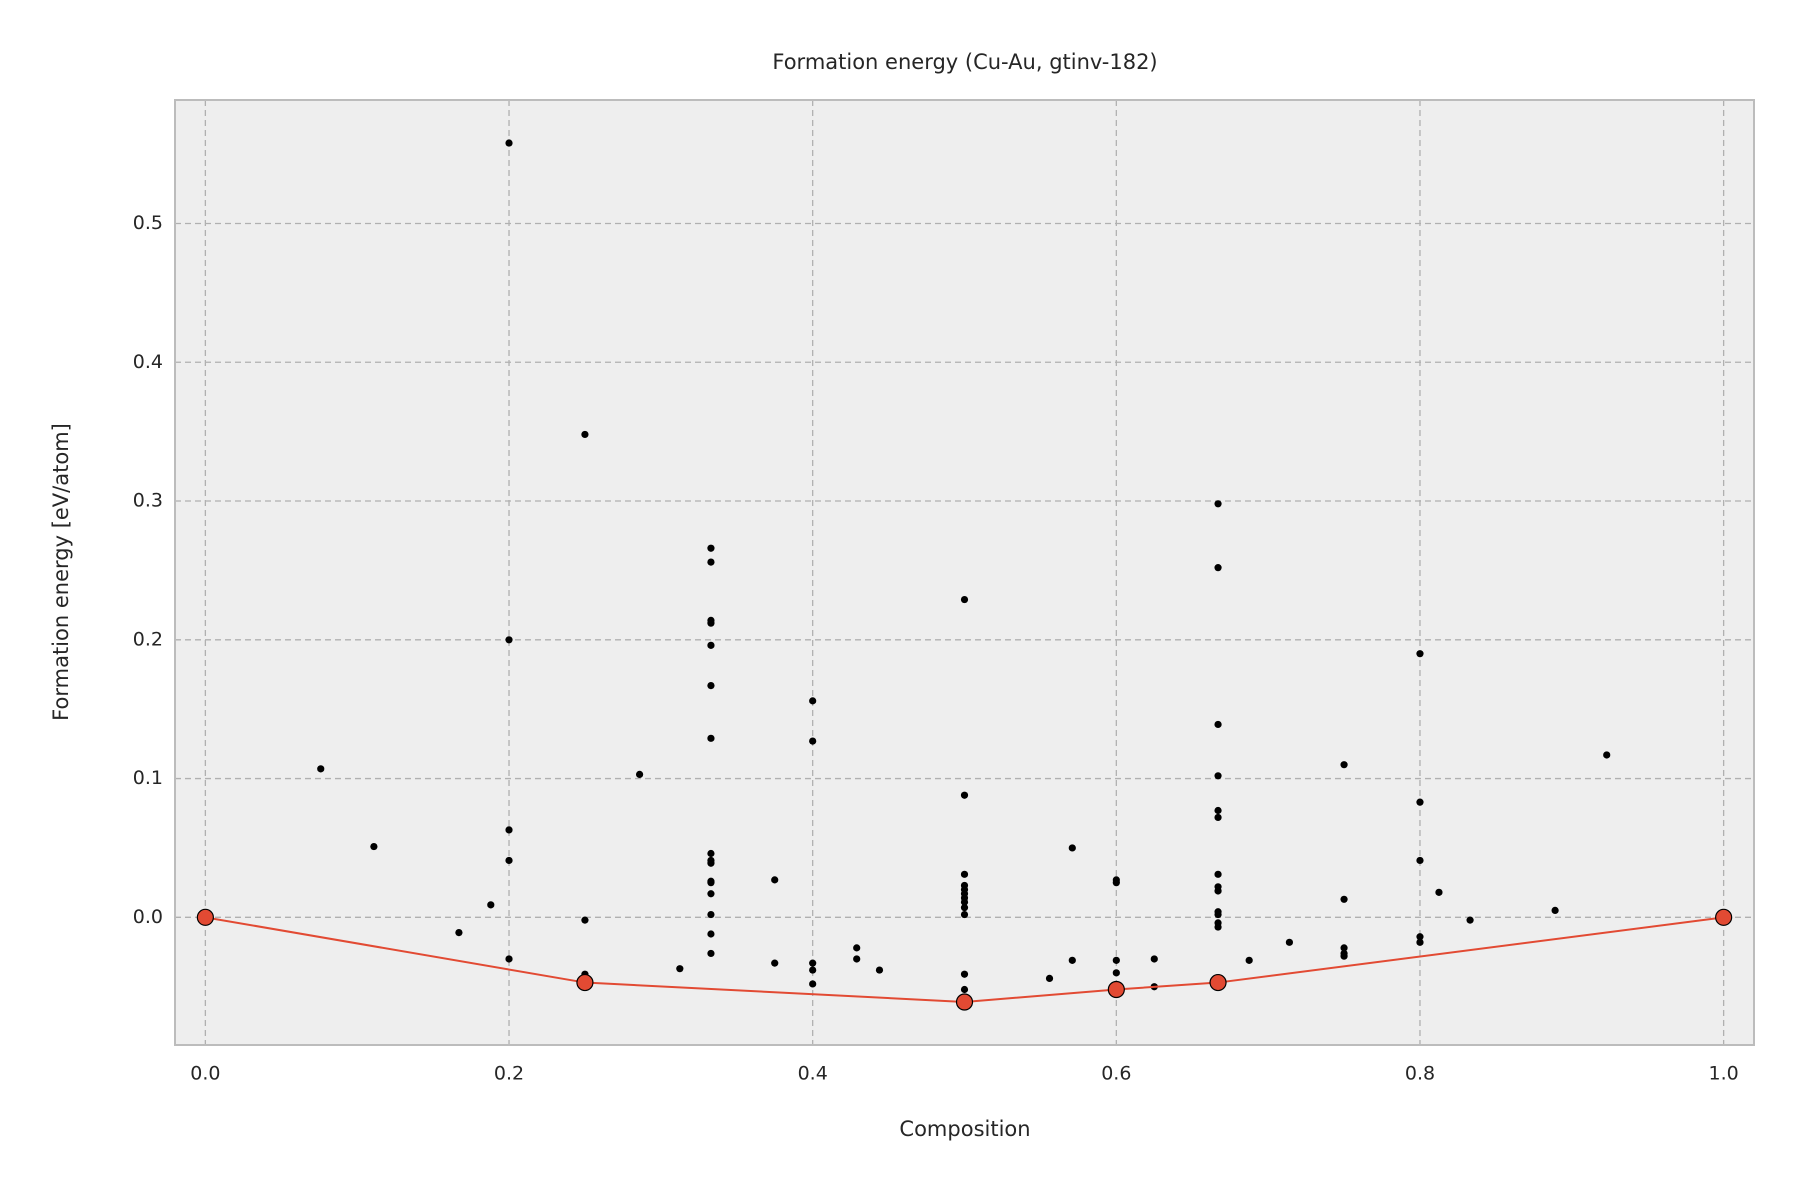 This screenshot has height=1200, width=1800. What do you see at coordinates (148, 501) in the screenshot?
I see `y-tick-label: 0.3` at bounding box center [148, 501].